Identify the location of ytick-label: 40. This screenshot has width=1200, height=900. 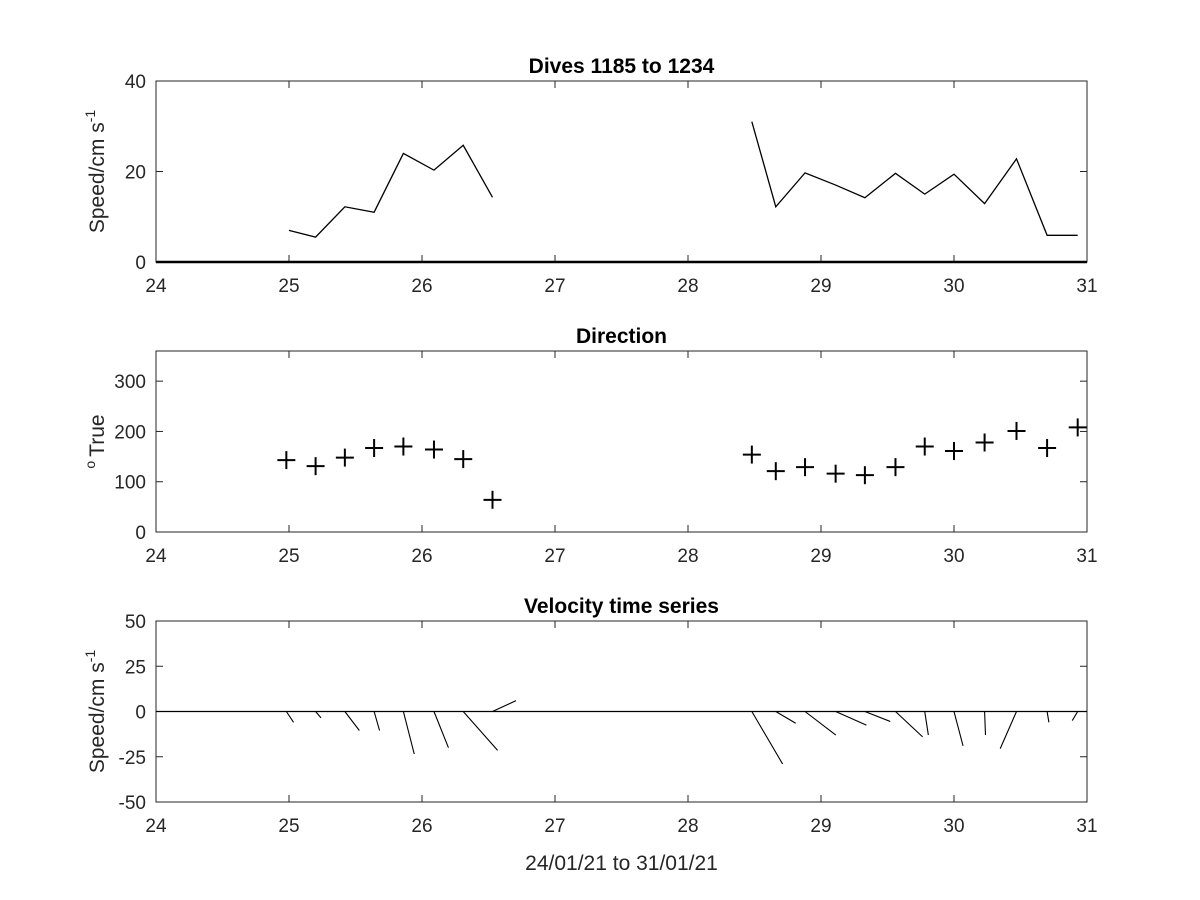
(135, 82).